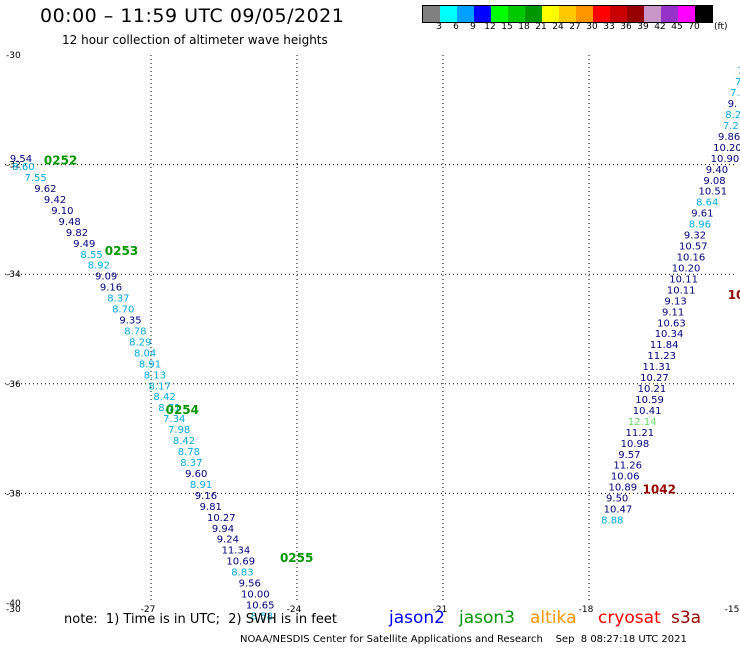 The image size is (740, 650). What do you see at coordinates (592, 27) in the screenshot?
I see `legend-label: 30` at bounding box center [592, 27].